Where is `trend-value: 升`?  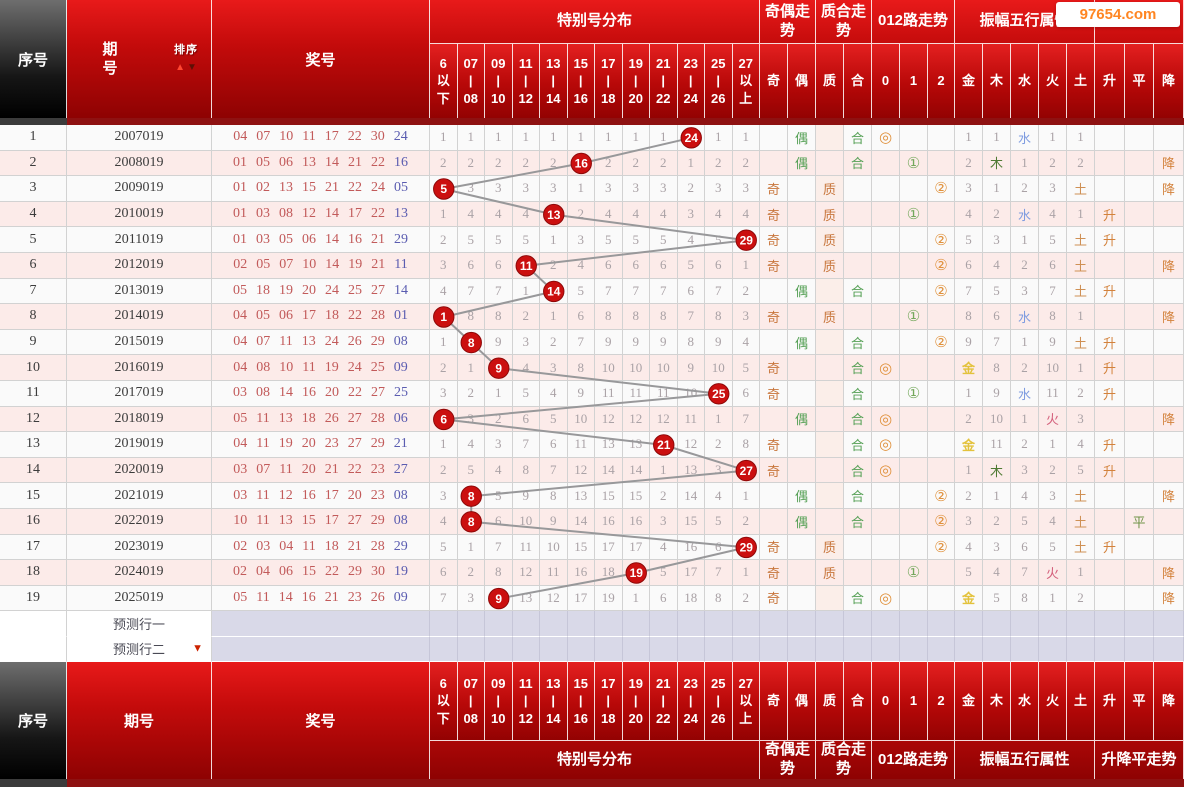 trend-value: 升 is located at coordinates (1109, 471).